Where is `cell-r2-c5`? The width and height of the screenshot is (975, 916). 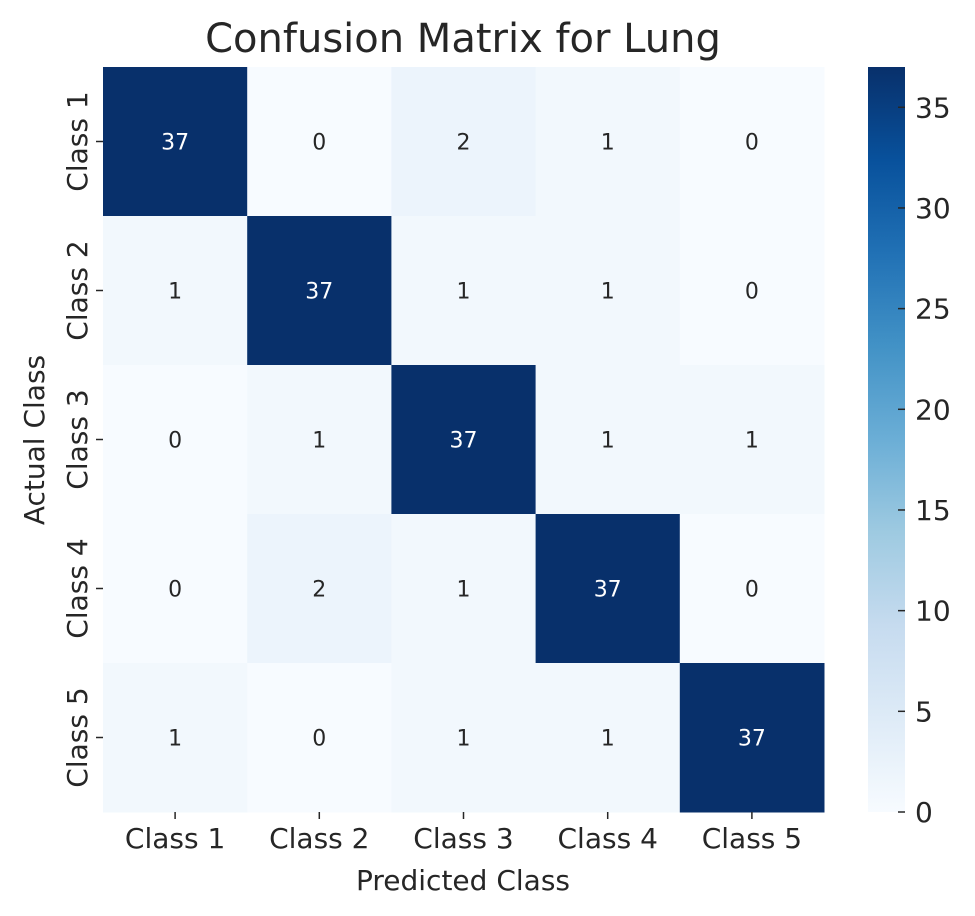 cell-r2-c5 is located at coordinates (752, 291).